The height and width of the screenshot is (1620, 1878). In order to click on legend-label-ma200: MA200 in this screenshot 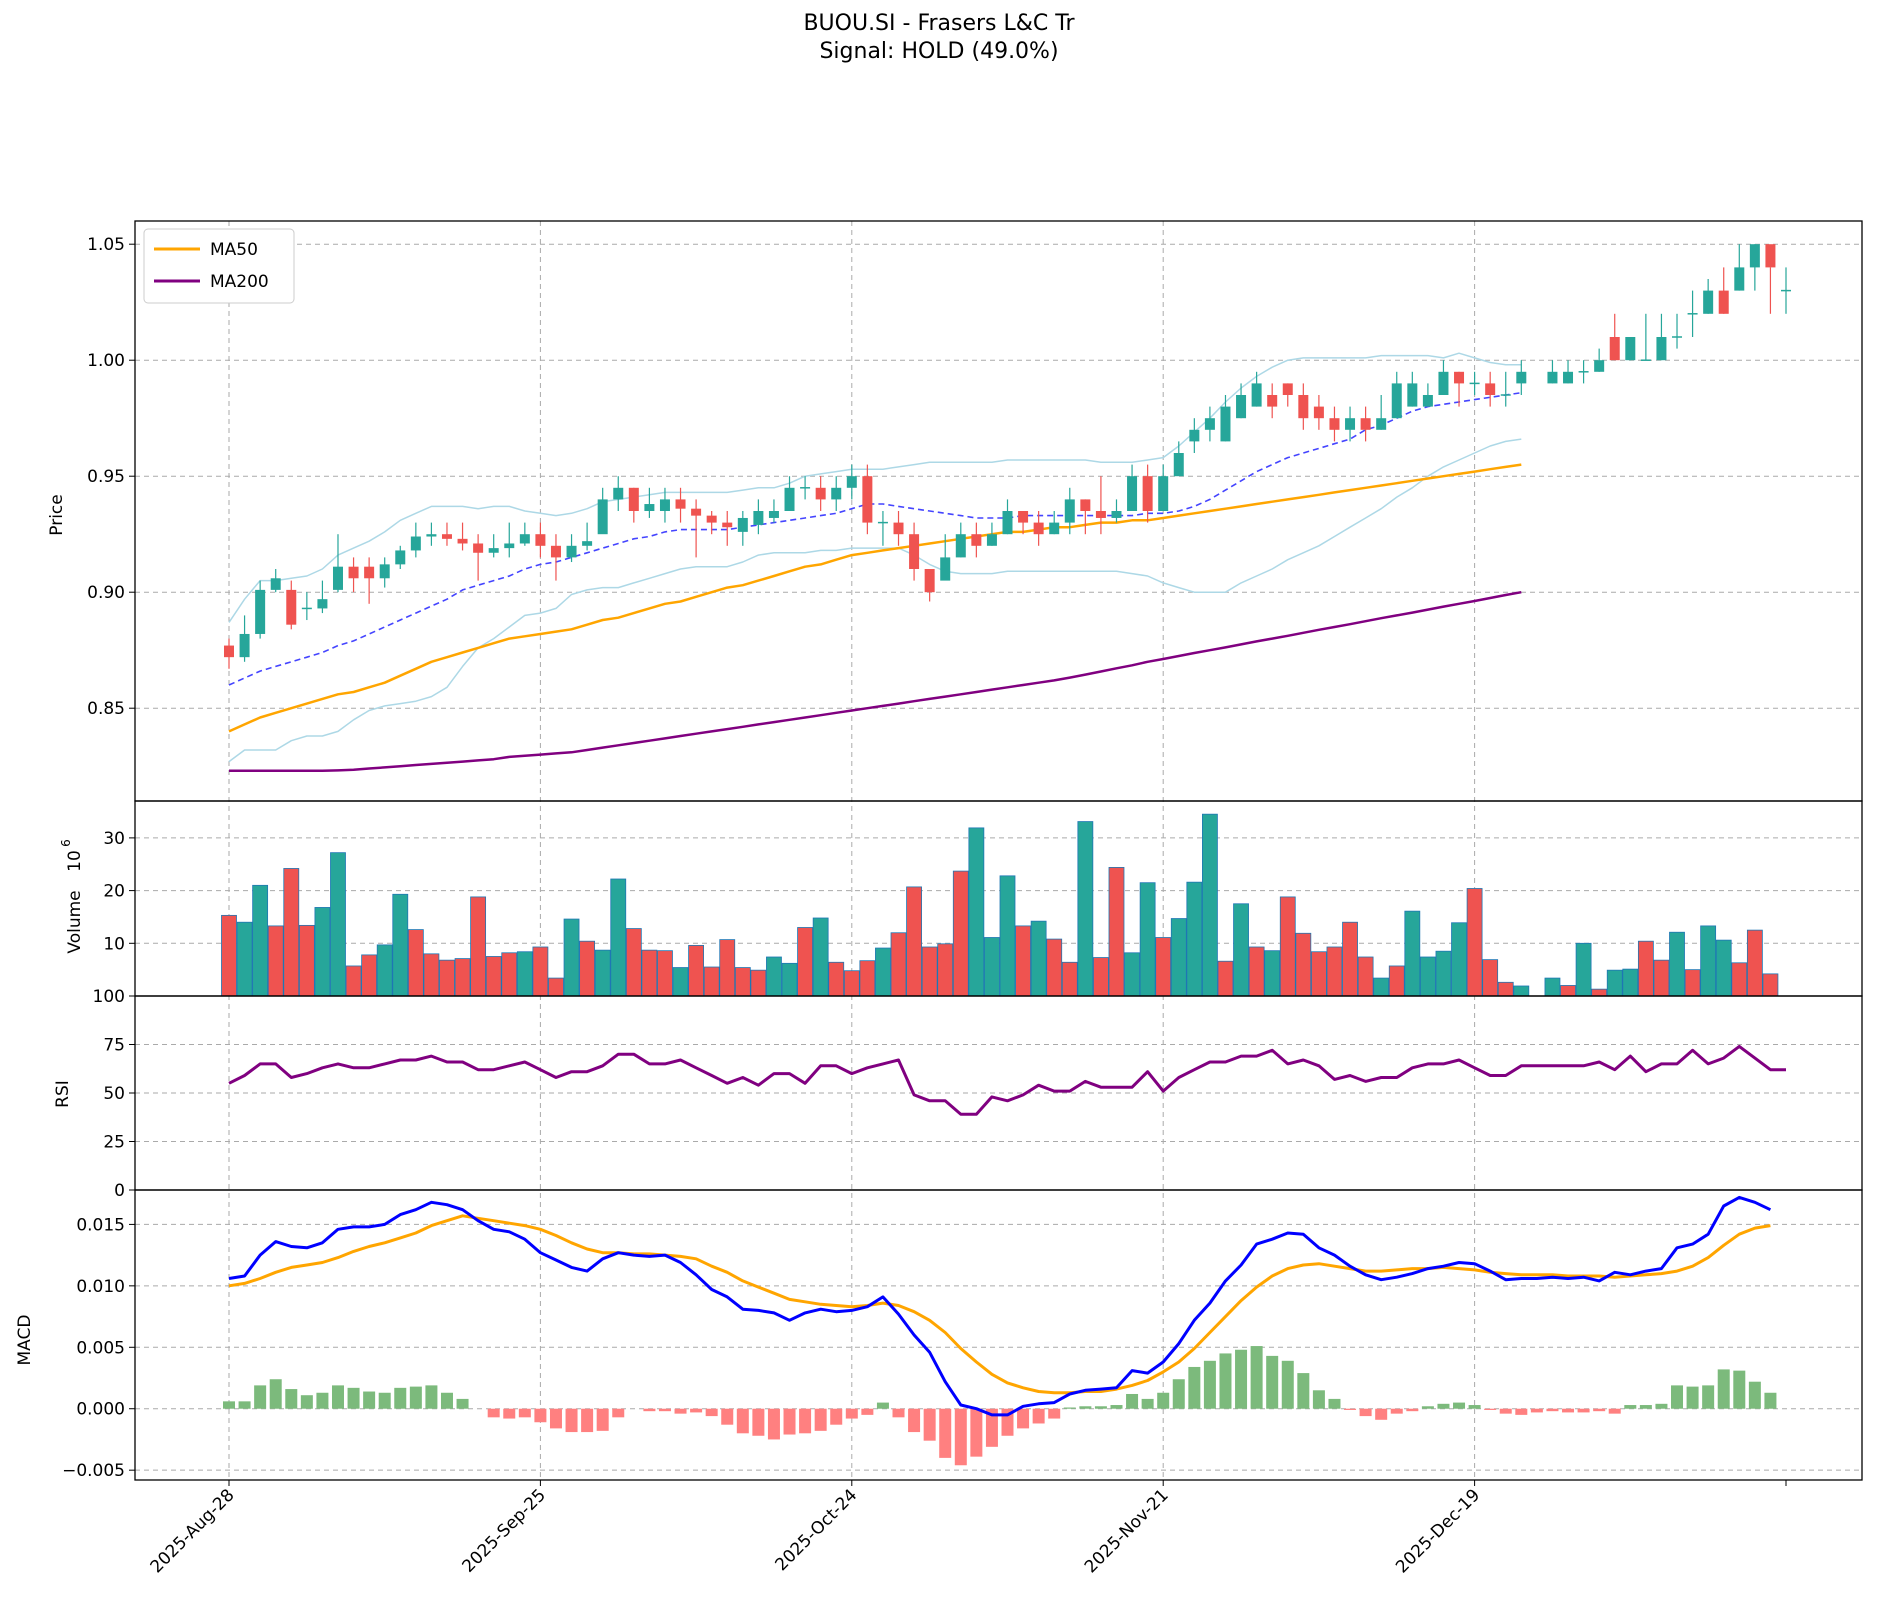, I will do `click(239, 282)`.